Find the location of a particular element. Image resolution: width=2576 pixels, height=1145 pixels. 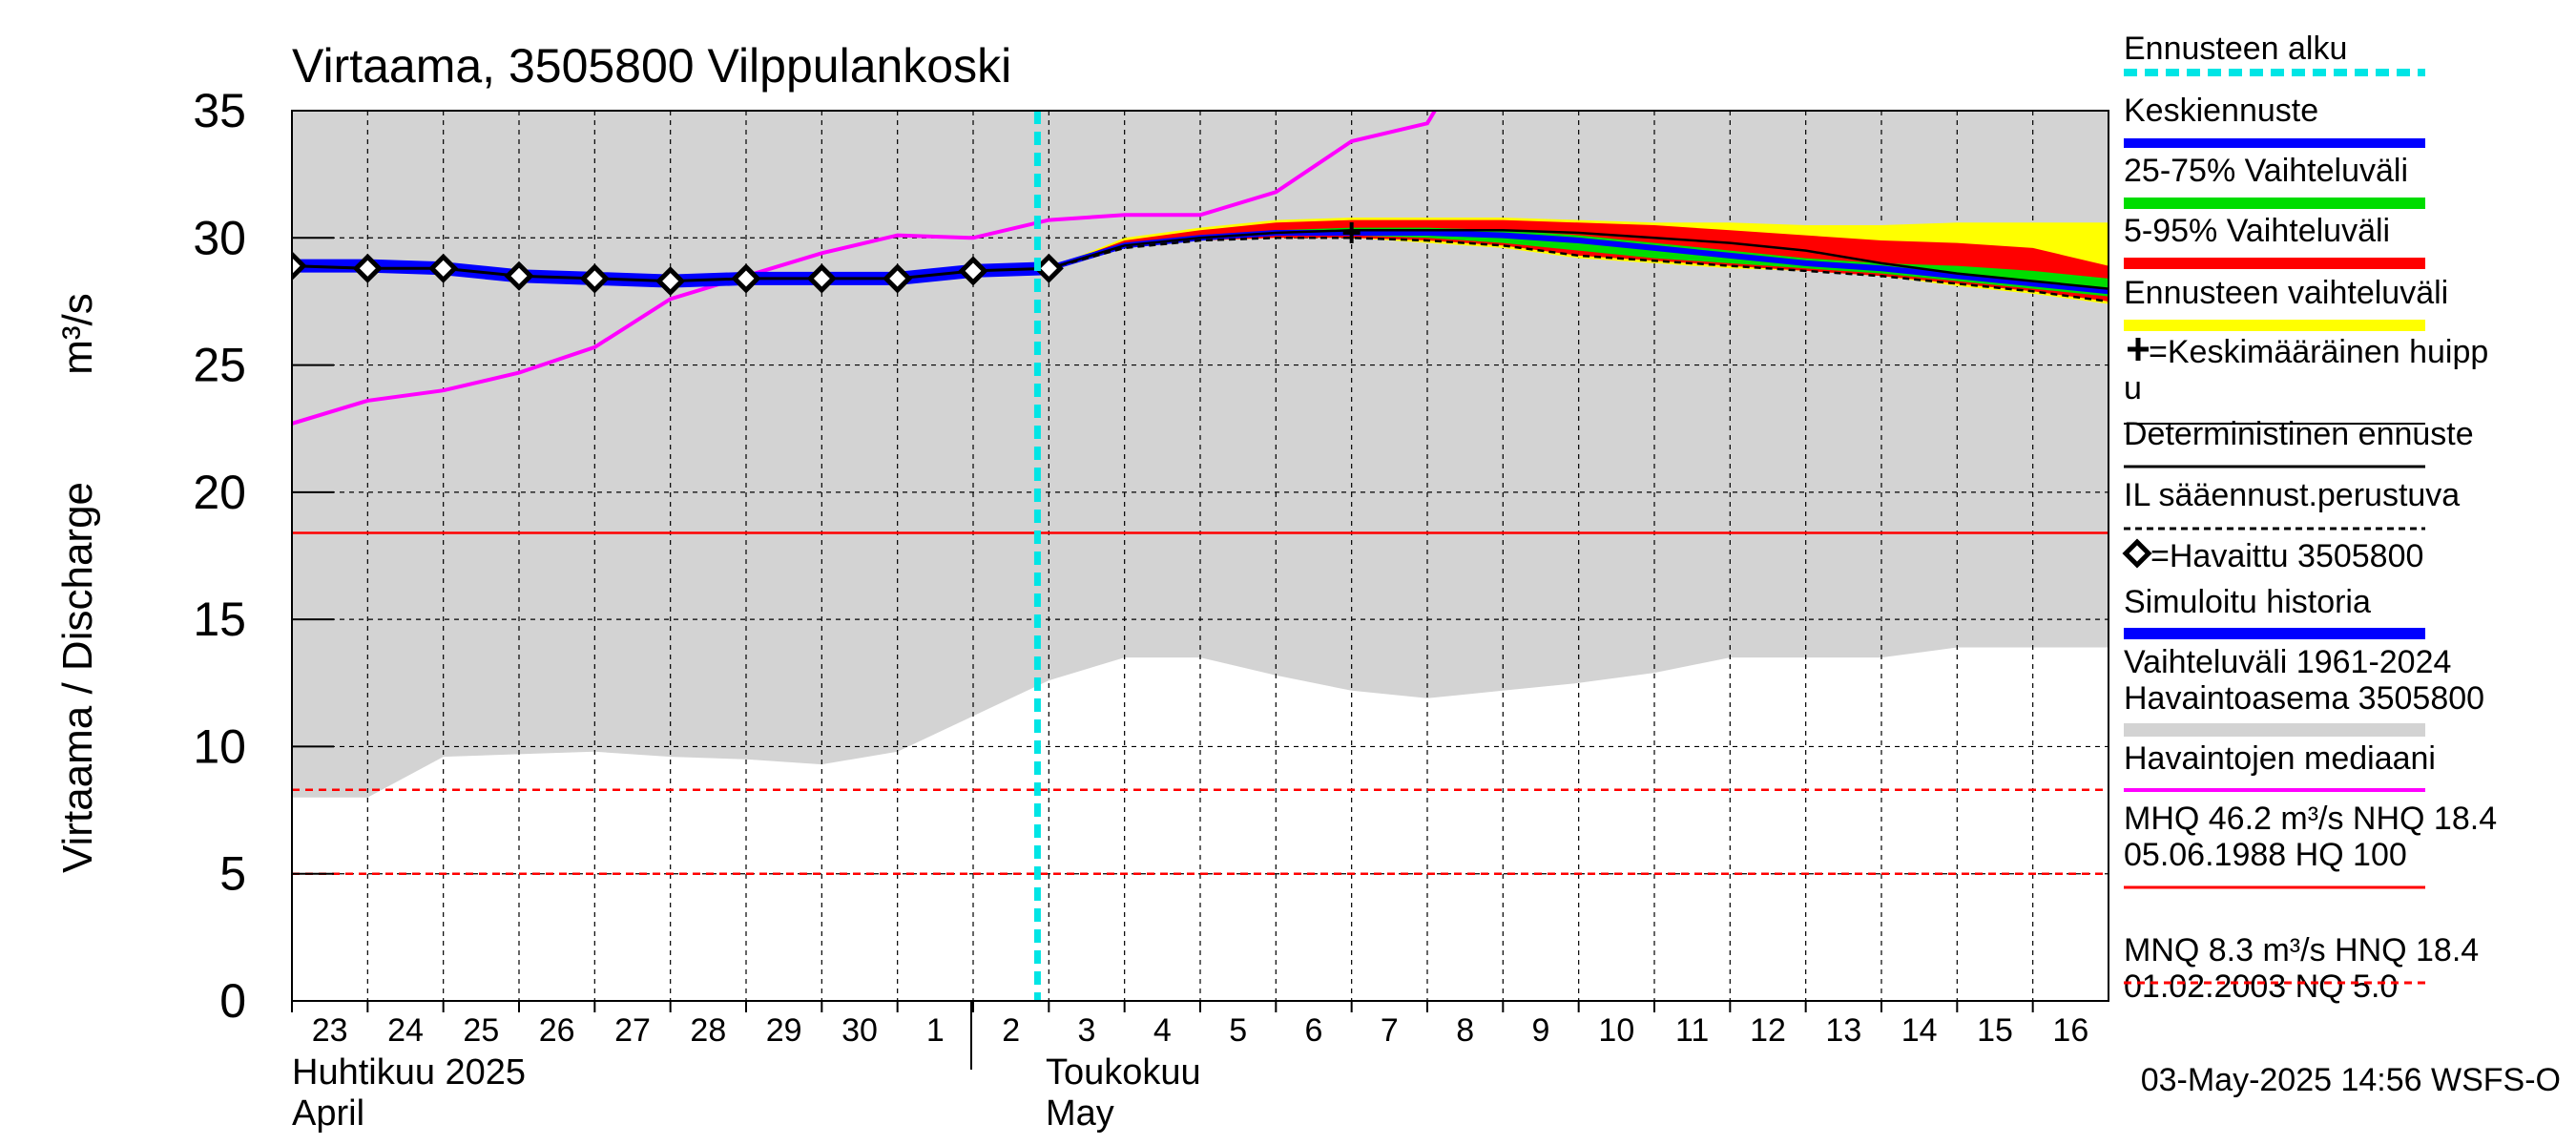

x-tick-label: 26 is located at coordinates (557, 1030).